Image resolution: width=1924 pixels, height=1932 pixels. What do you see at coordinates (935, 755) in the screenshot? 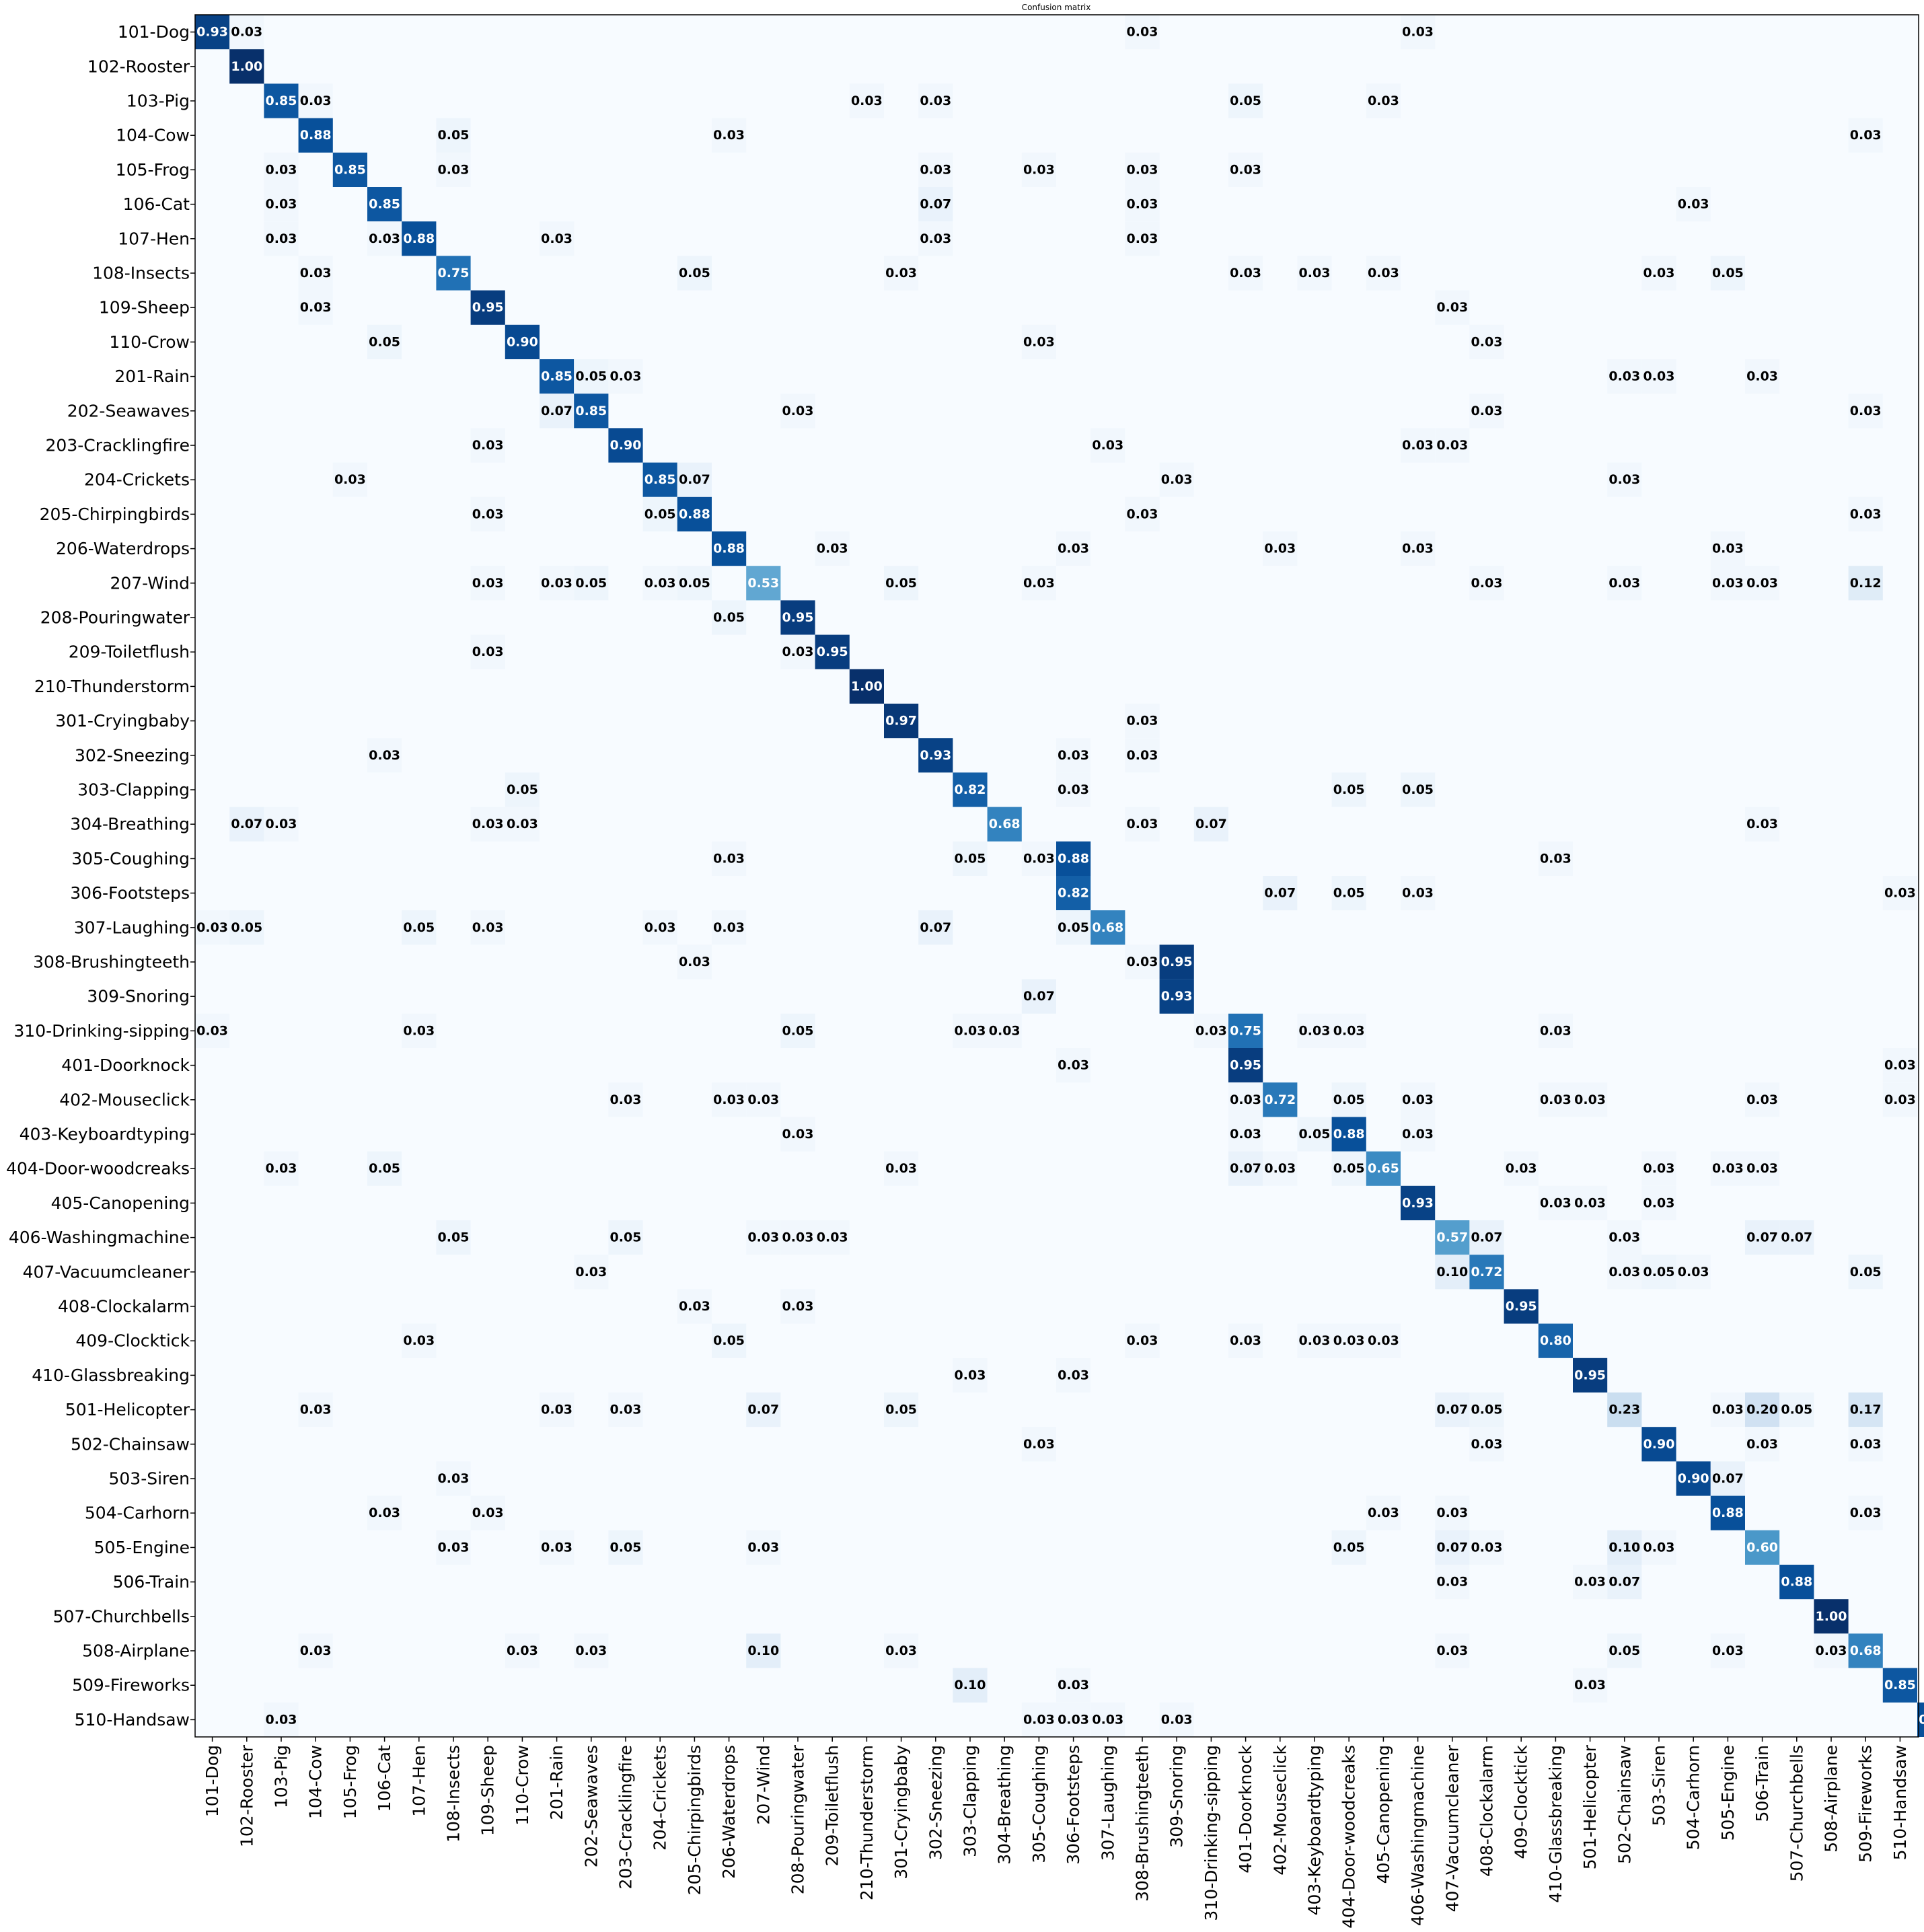
I see `matrix-cell-value: 0.93` at bounding box center [935, 755].